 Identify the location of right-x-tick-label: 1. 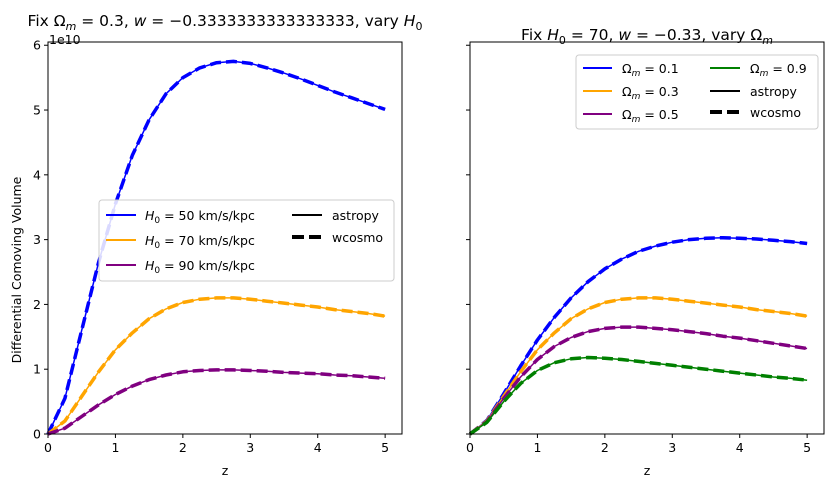
(537, 447).